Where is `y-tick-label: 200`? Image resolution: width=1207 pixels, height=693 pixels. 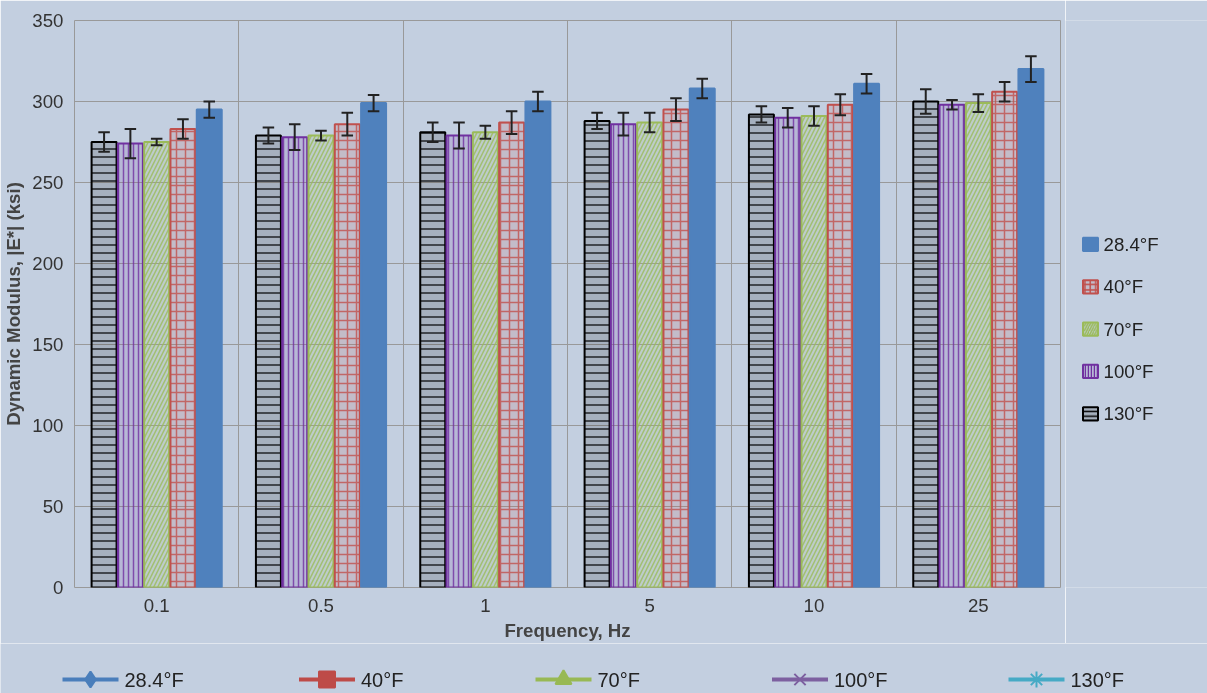 y-tick-label: 200 is located at coordinates (48, 263).